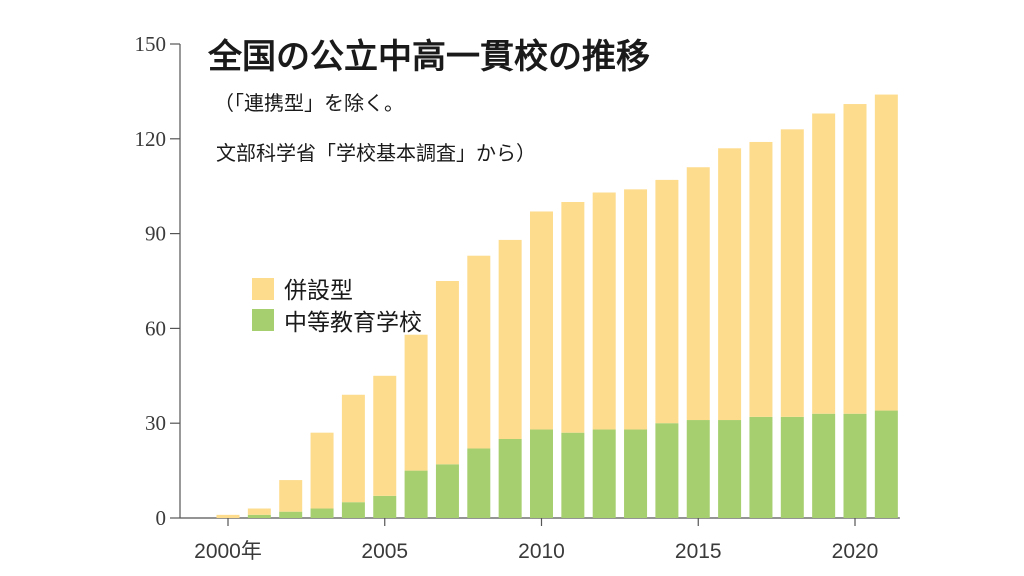 This screenshot has height=576, width=1024. I want to click on legend-label-heisetsu: 併設型, so click(318, 291).